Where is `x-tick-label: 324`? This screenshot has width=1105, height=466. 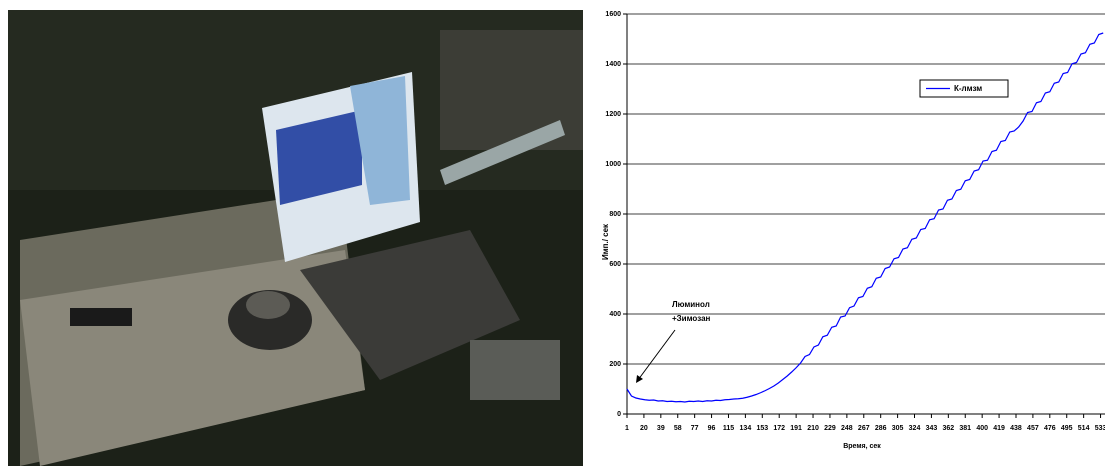 x-tick-label: 324 is located at coordinates (915, 428).